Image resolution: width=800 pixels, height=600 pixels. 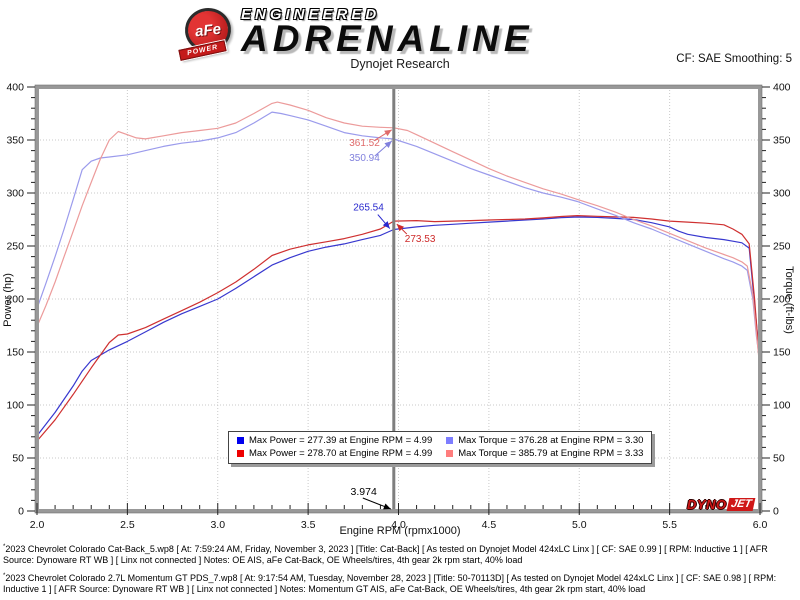 I want to click on svg-text: 2.5, so click(x=127, y=525).